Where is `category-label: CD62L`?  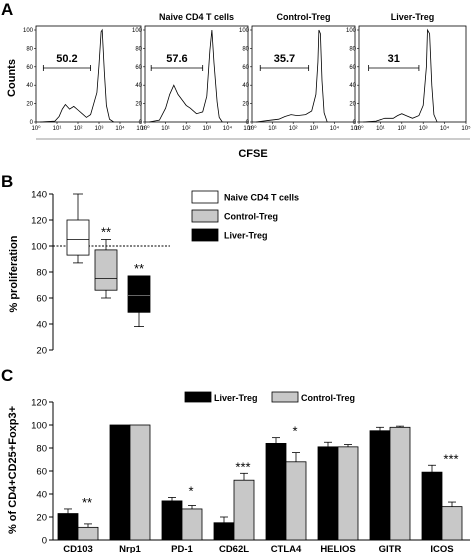 category-label: CD62L is located at coordinates (234, 548).